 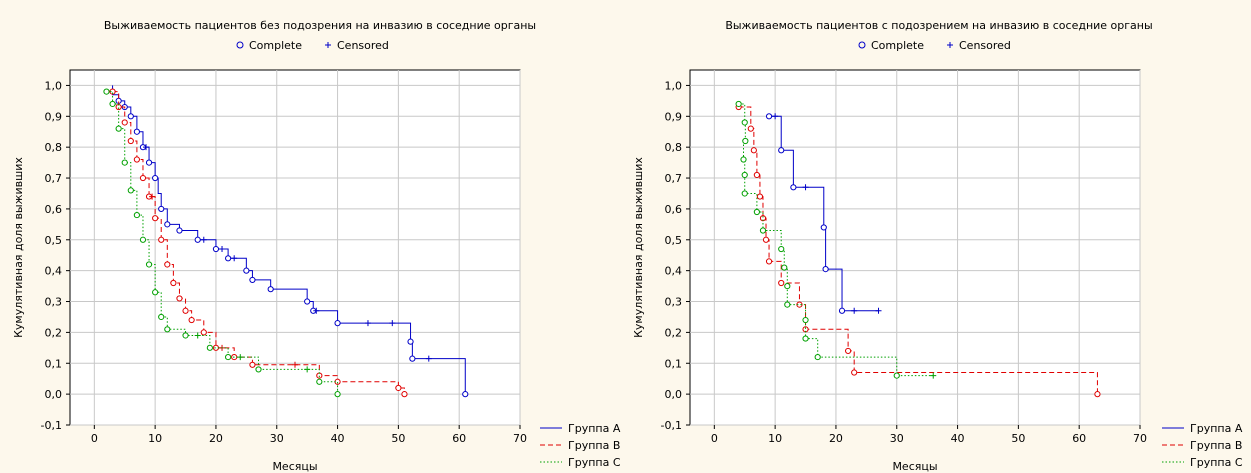 What do you see at coordinates (914, 466) in the screenshot?
I see `x-axis-label: Месяцы` at bounding box center [914, 466].